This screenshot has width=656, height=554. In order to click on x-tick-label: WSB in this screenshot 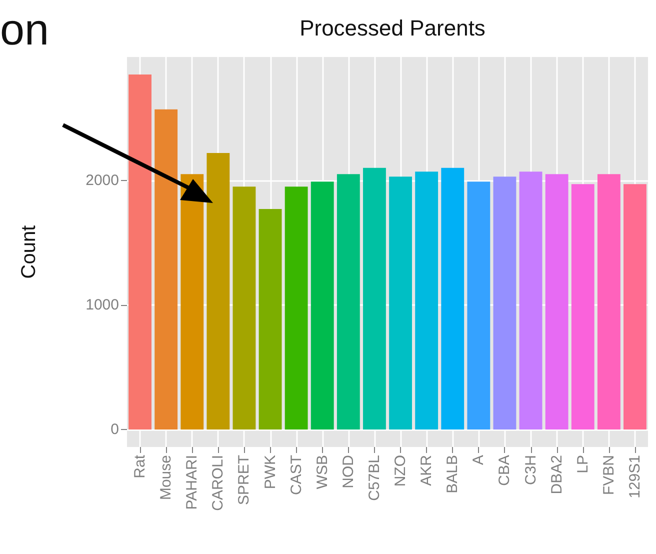, I will do `click(322, 472)`.